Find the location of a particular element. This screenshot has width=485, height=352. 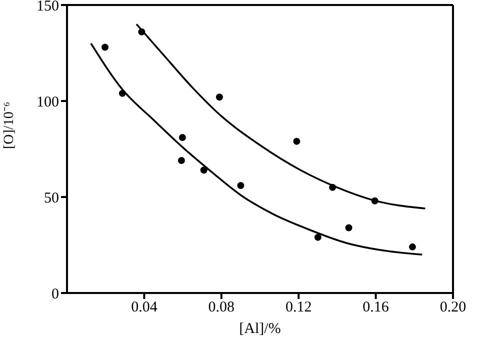

x-tick-label: 0.20 is located at coordinates (453, 308).